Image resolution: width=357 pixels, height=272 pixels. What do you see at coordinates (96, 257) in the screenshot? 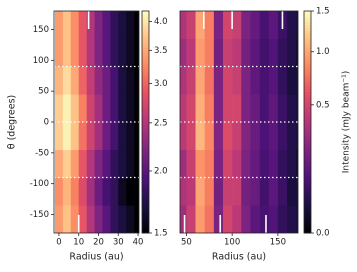
I see `x-axis-label: Radius (au)` at bounding box center [96, 257].